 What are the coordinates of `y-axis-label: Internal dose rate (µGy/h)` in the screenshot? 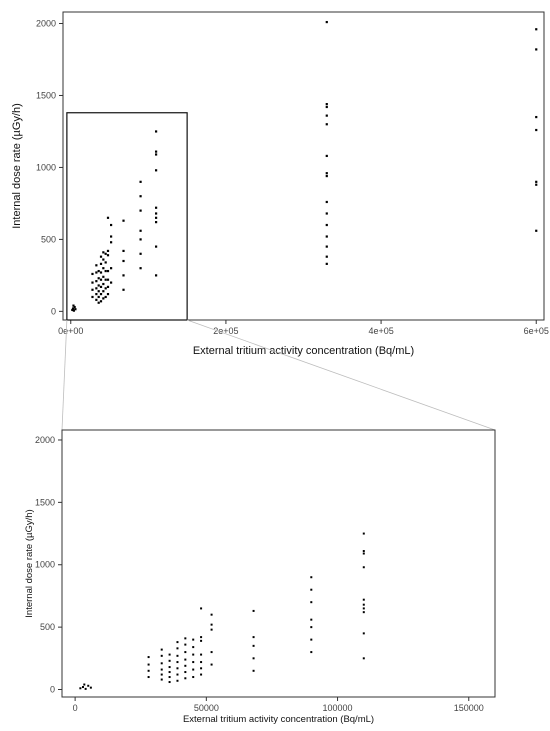 It's located at (29, 563).